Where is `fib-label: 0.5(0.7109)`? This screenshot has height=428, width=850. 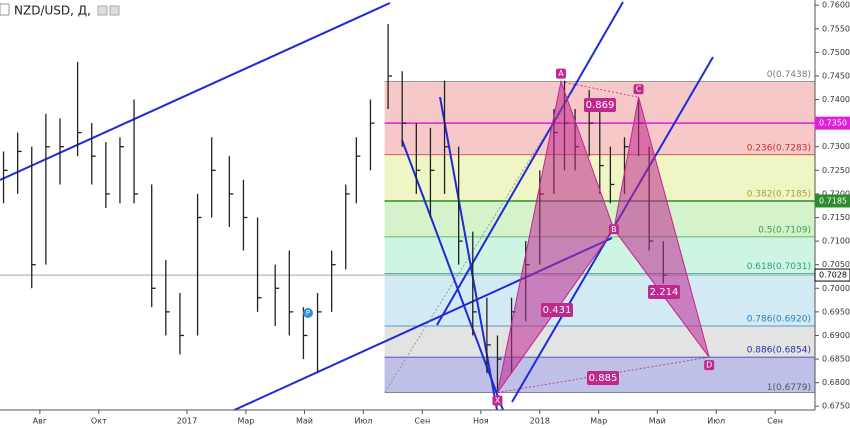
fib-label: 0.5(0.7109) is located at coordinates (784, 230).